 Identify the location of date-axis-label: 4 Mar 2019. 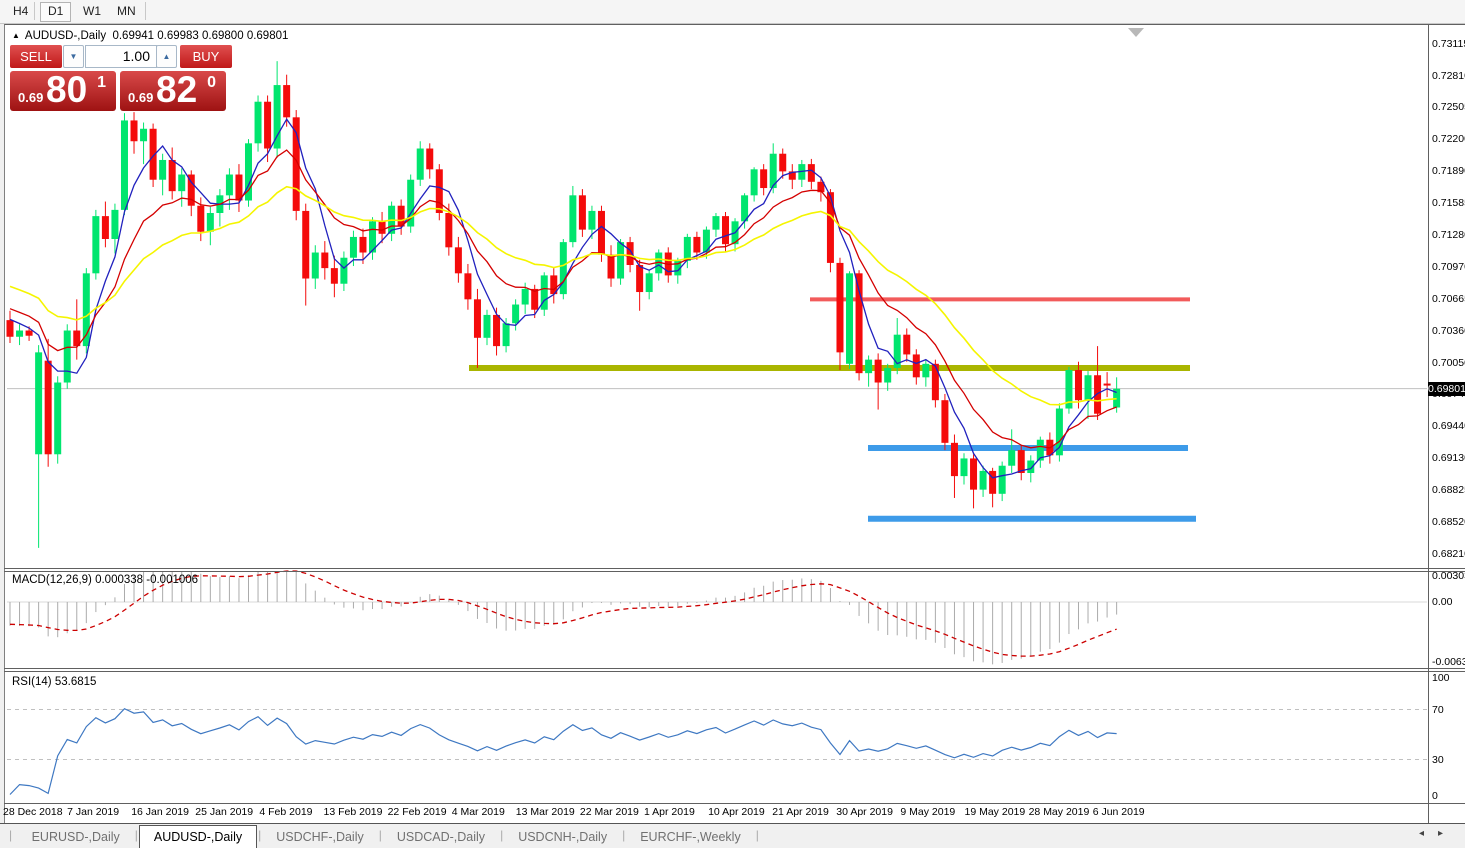
(478, 812).